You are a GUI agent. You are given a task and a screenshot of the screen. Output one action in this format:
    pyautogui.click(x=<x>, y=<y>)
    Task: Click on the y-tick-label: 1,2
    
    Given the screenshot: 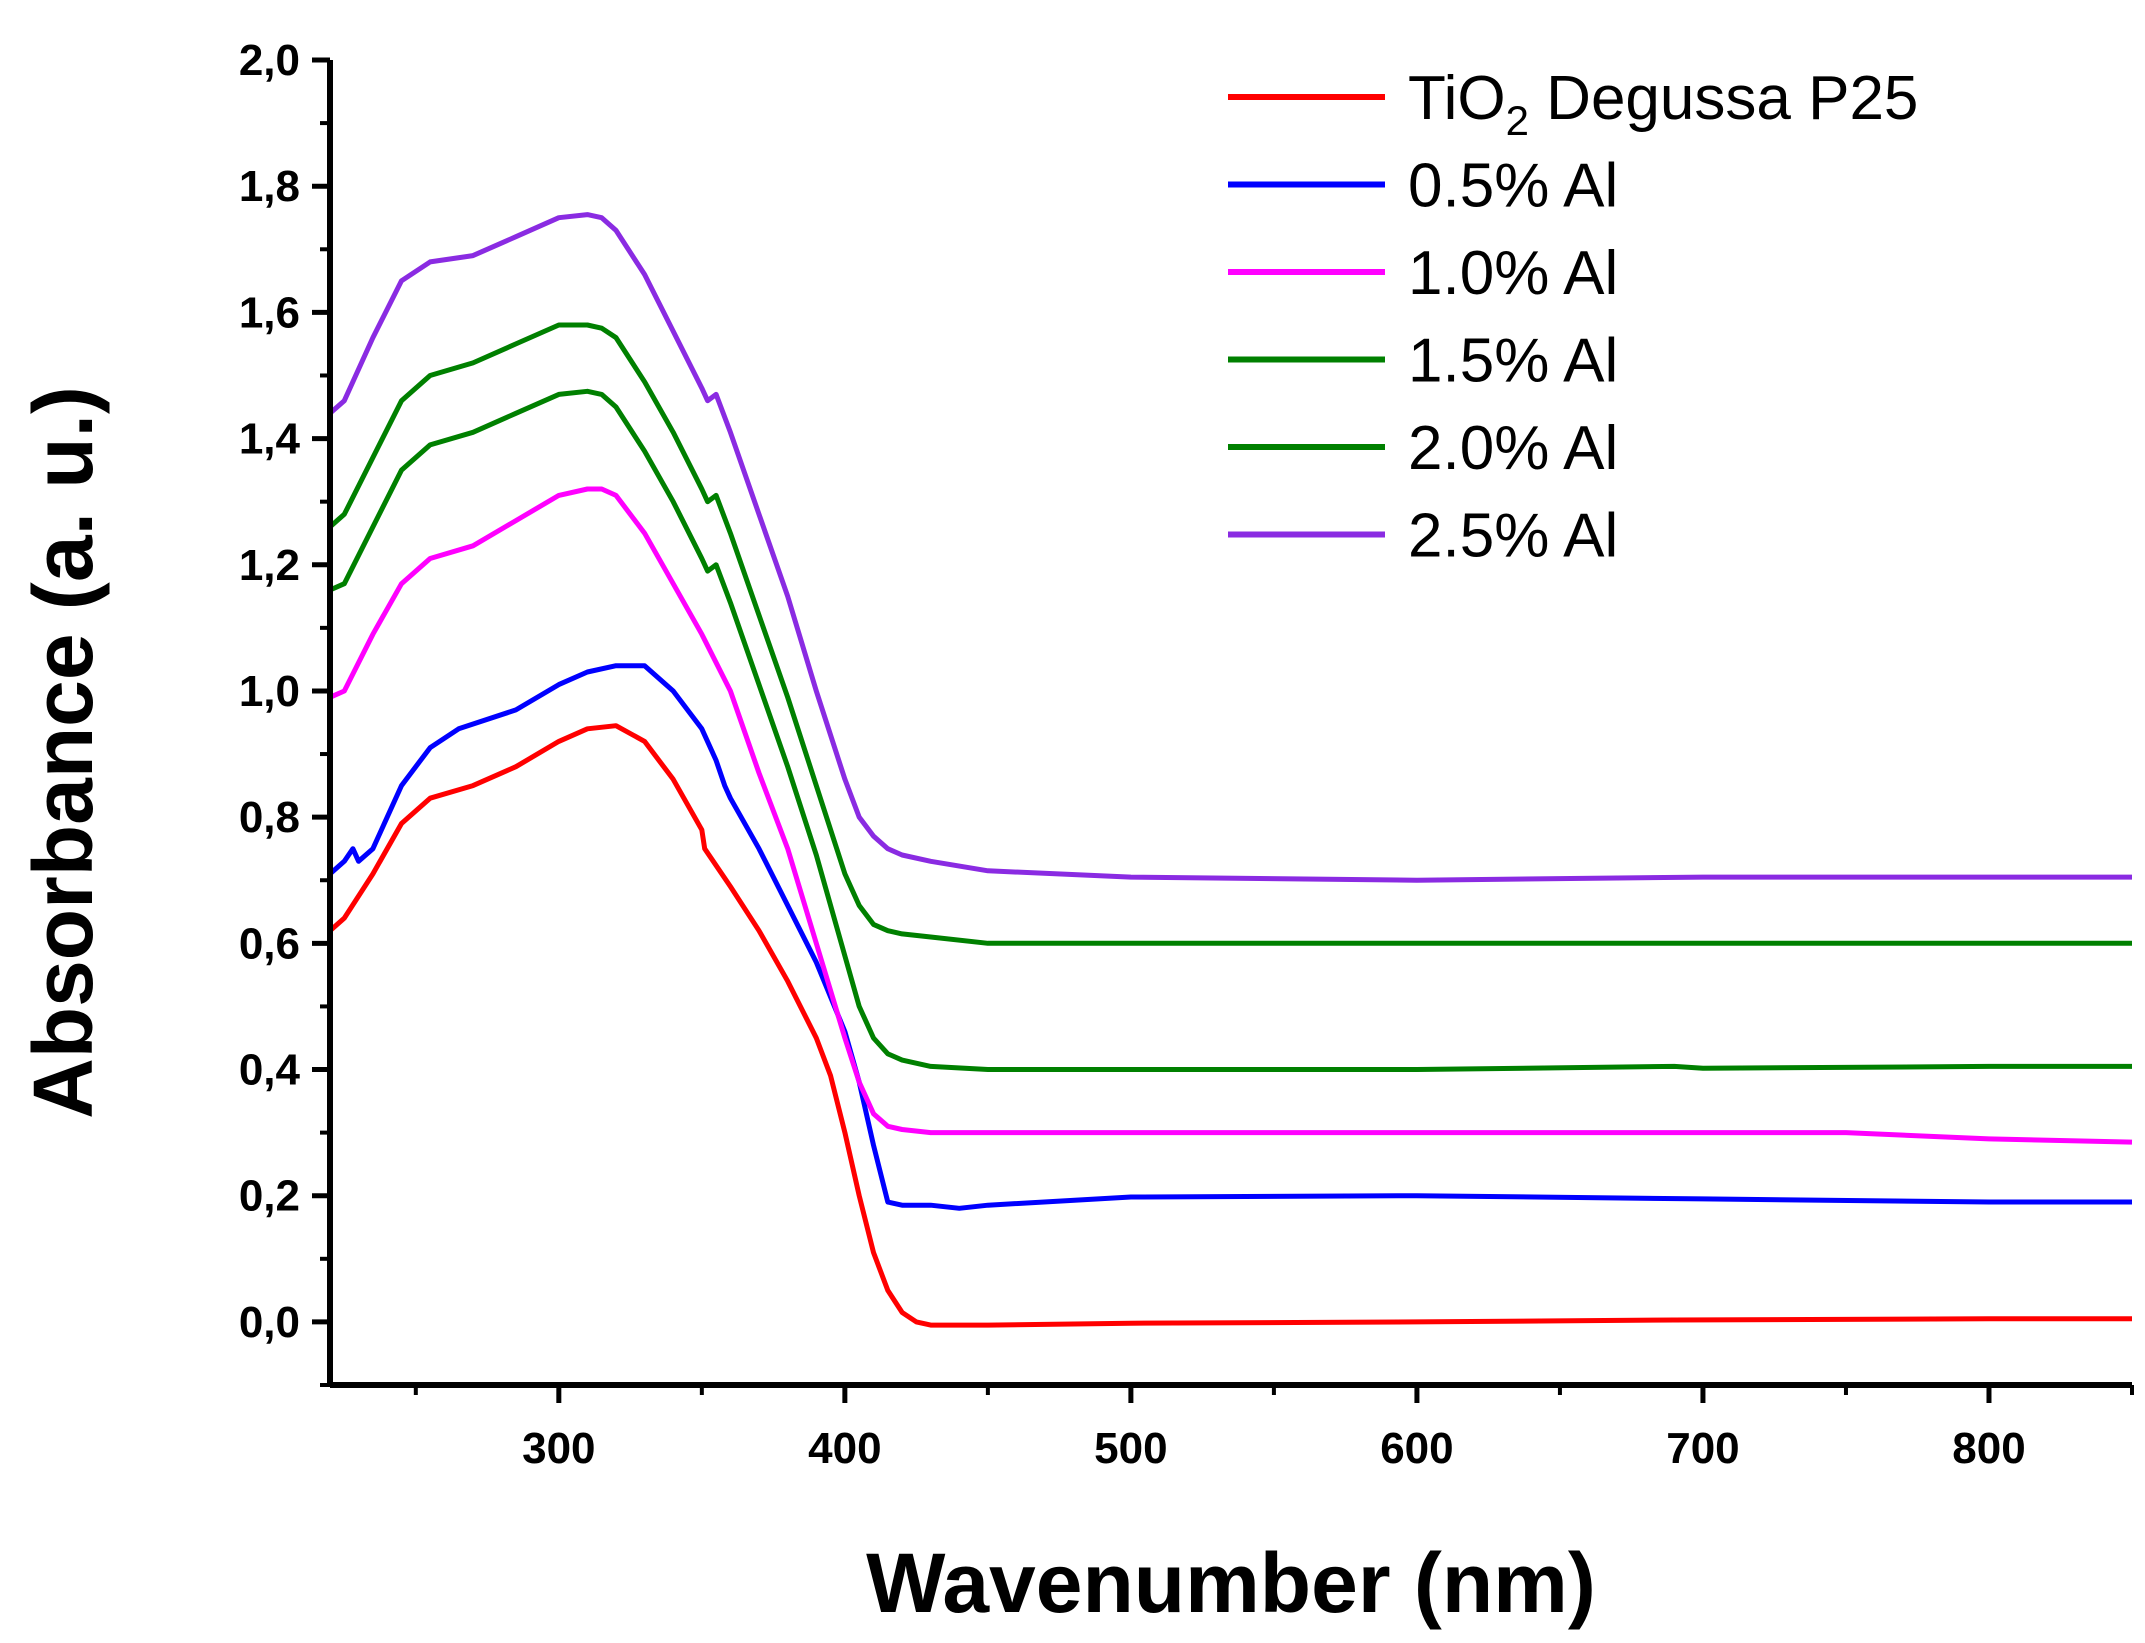 What is the action you would take?
    pyautogui.click(x=269, y=565)
    